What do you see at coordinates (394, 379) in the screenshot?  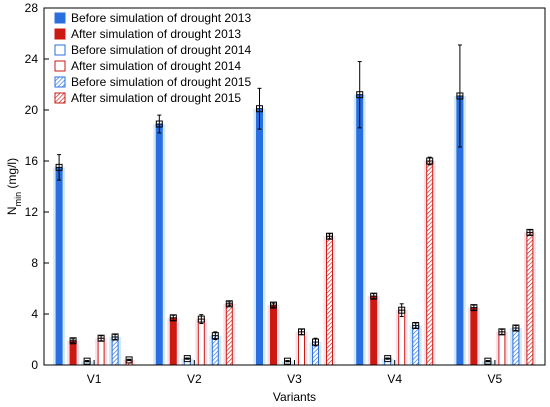 I see `x-tick-label: V4` at bounding box center [394, 379].